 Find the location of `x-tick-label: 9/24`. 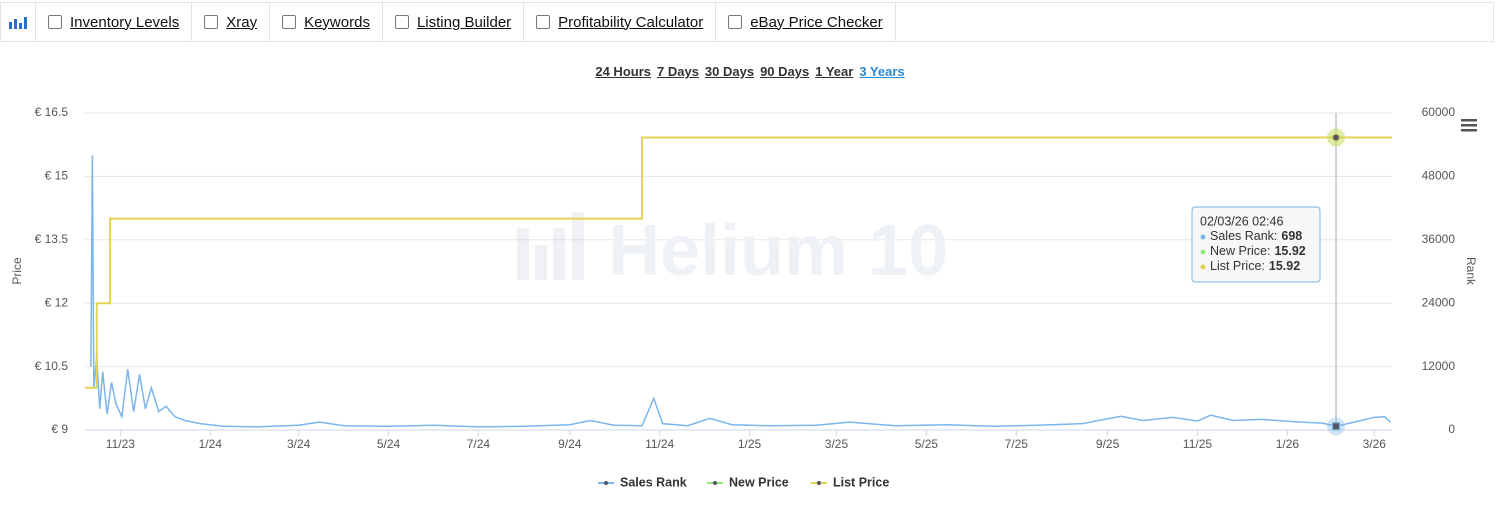

x-tick-label: 9/24 is located at coordinates (570, 444).